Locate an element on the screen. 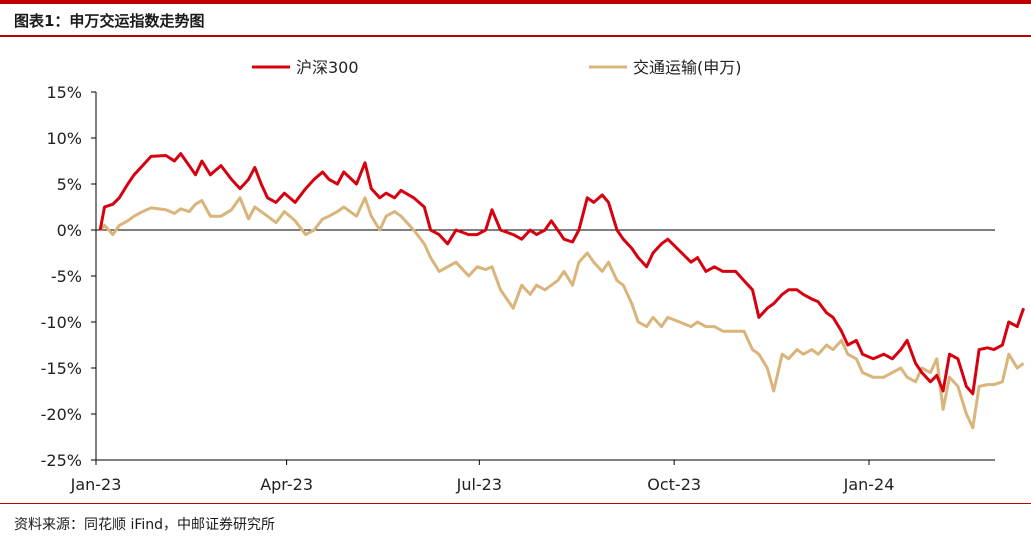  legend-label: 沪深300 is located at coordinates (327, 67).